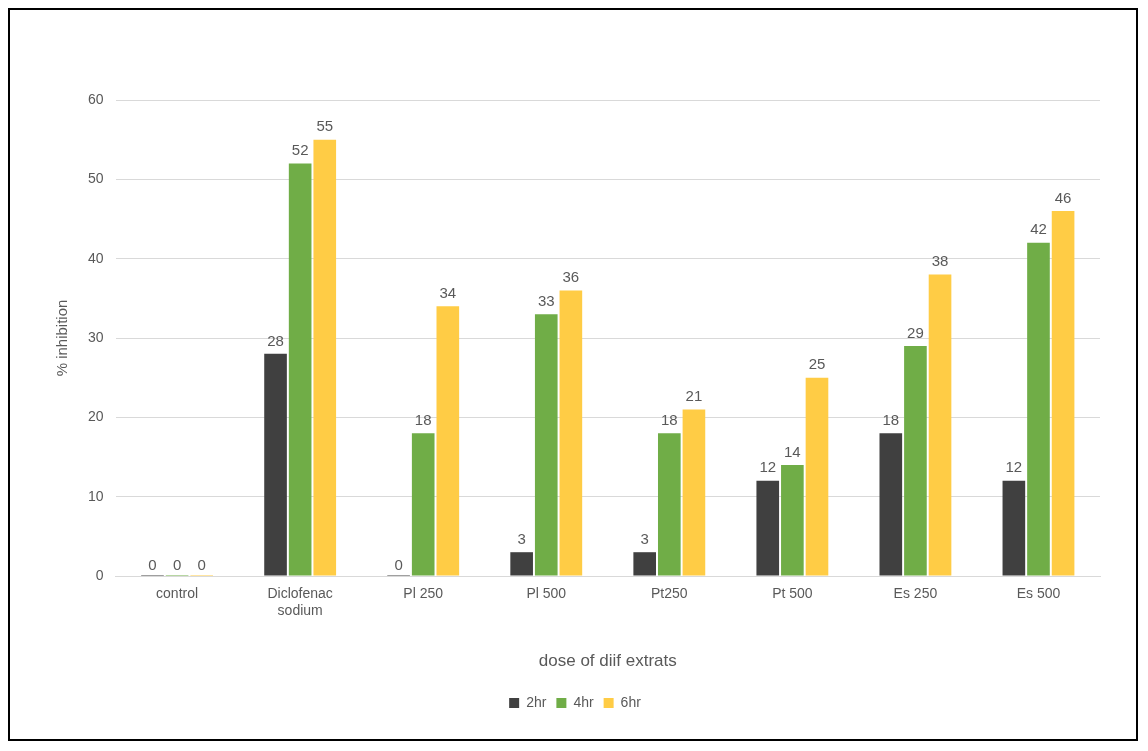 This screenshot has height=751, width=1148. Describe the element at coordinates (99, 574) in the screenshot. I see `y-tick-label: 0` at that location.